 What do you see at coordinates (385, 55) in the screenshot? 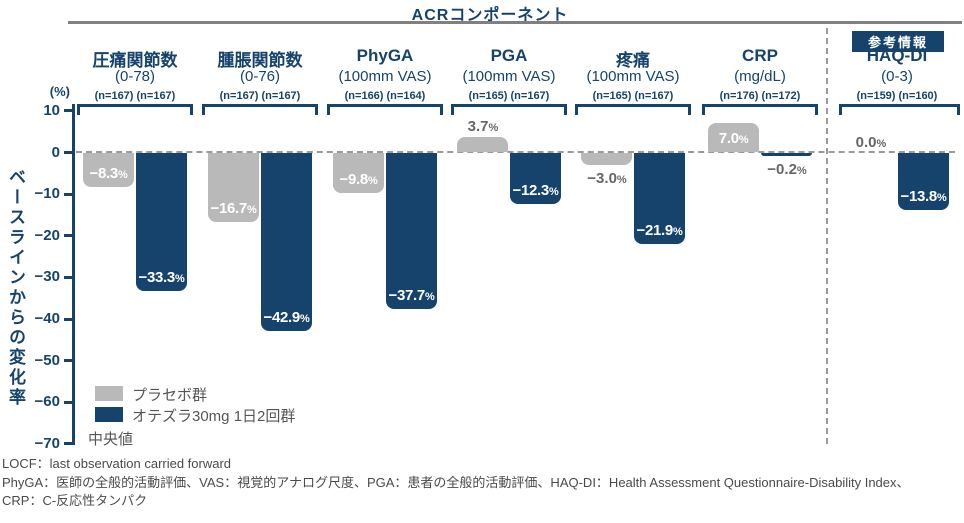
I see `category-name: PhyGA` at bounding box center [385, 55].